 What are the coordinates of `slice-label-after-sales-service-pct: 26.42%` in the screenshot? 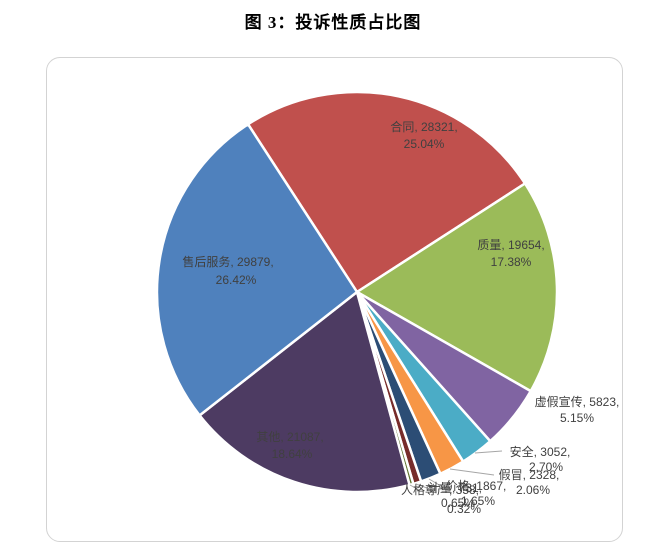 It's located at (236, 280).